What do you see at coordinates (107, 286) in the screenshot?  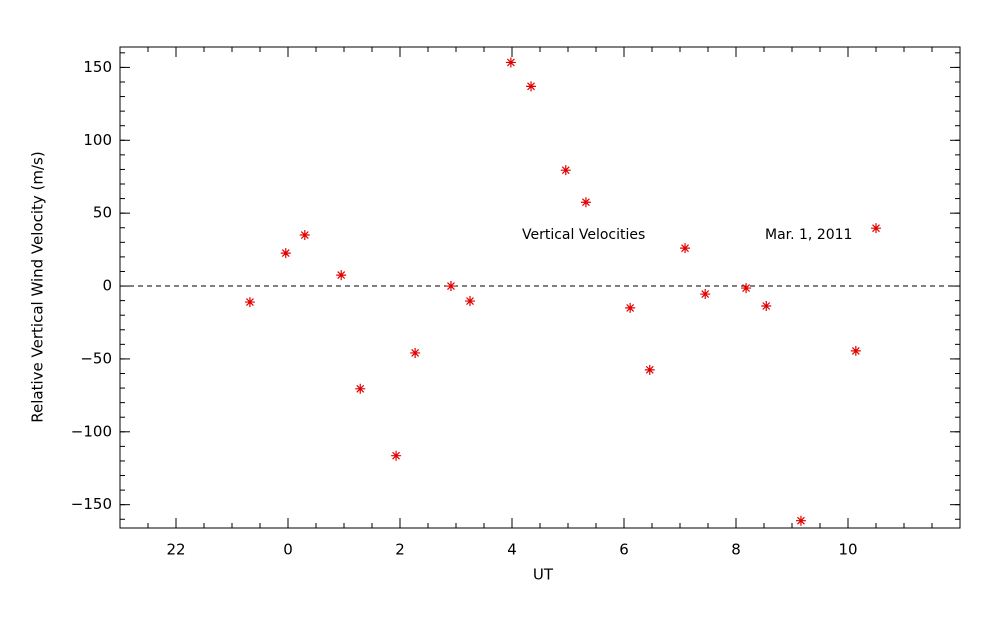 I see `y-tick-label: 0` at bounding box center [107, 286].